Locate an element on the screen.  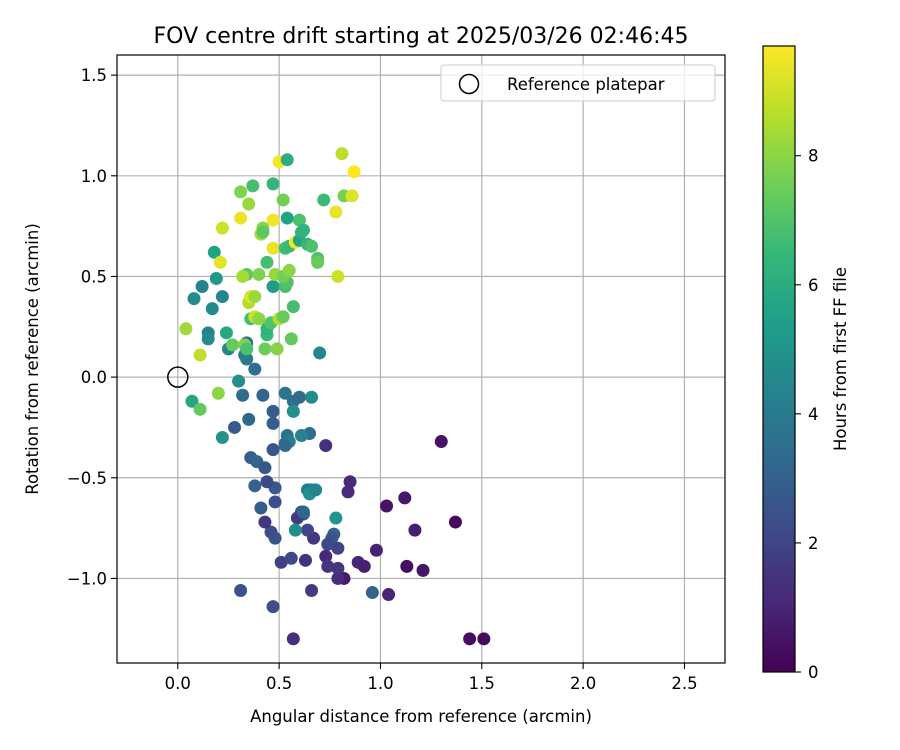
colorbar-tick-label: 2 is located at coordinates (813, 543).